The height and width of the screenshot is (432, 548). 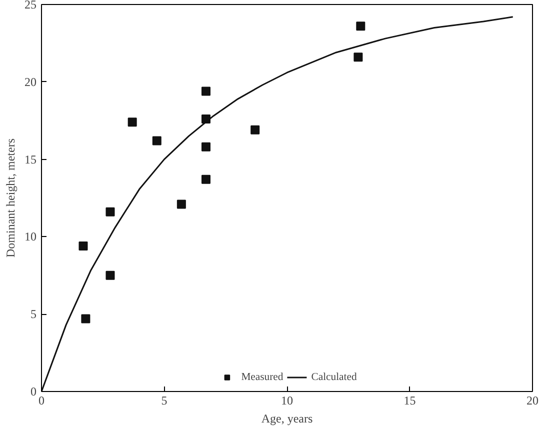 What do you see at coordinates (532, 401) in the screenshot?
I see `x-tick-label: 20` at bounding box center [532, 401].